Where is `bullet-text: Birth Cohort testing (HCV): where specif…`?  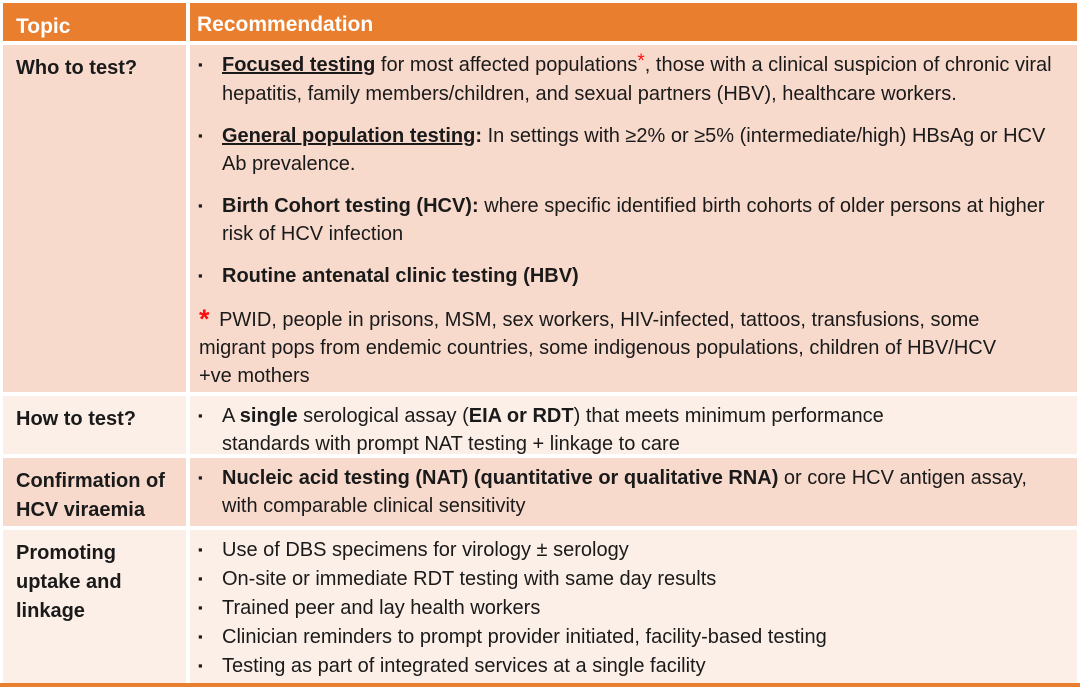 bullet-text: Birth Cohort testing (HCV): where specif… is located at coordinates (642, 220).